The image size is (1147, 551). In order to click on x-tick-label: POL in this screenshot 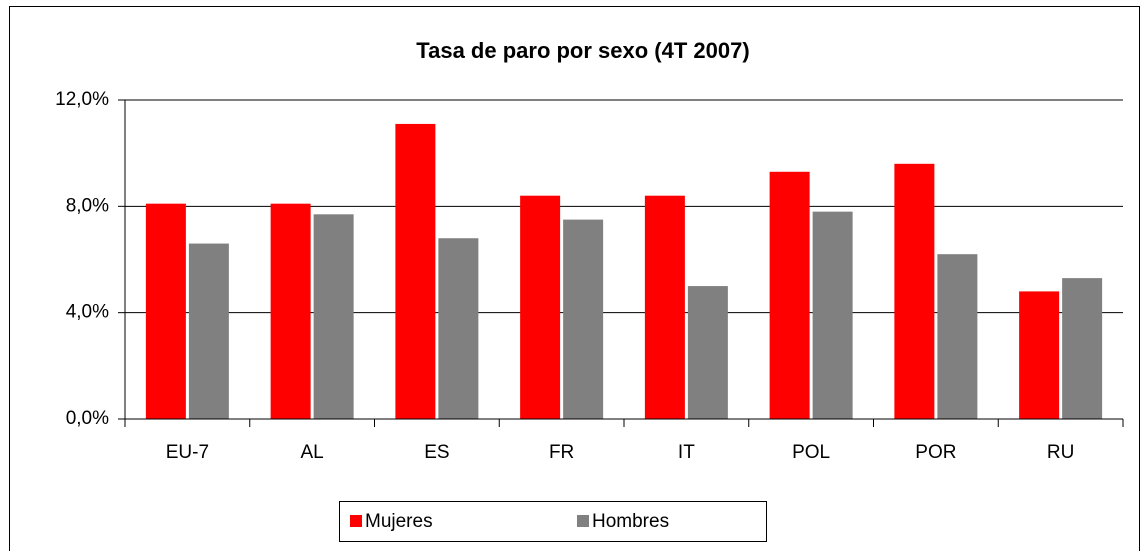, I will do `click(811, 452)`.